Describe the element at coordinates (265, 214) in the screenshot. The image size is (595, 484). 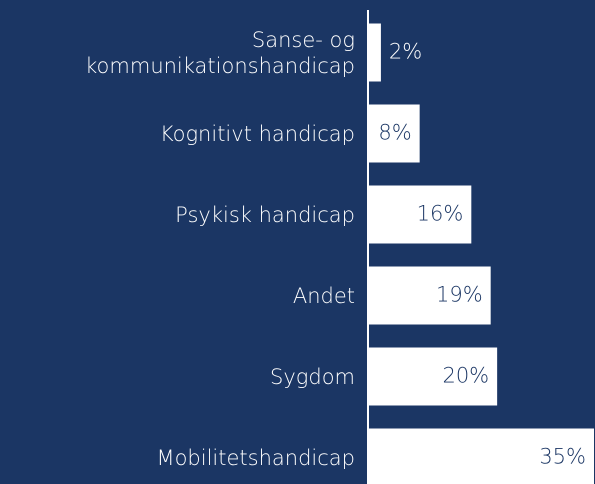
I see `category-label: Psykisk handicap` at that location.